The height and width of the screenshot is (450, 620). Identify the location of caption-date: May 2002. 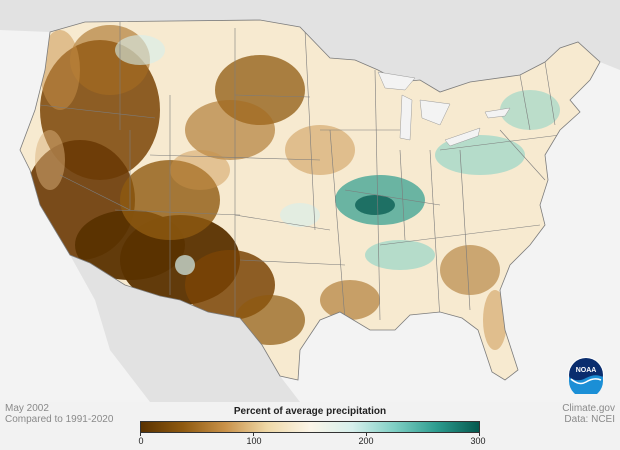
(27, 408).